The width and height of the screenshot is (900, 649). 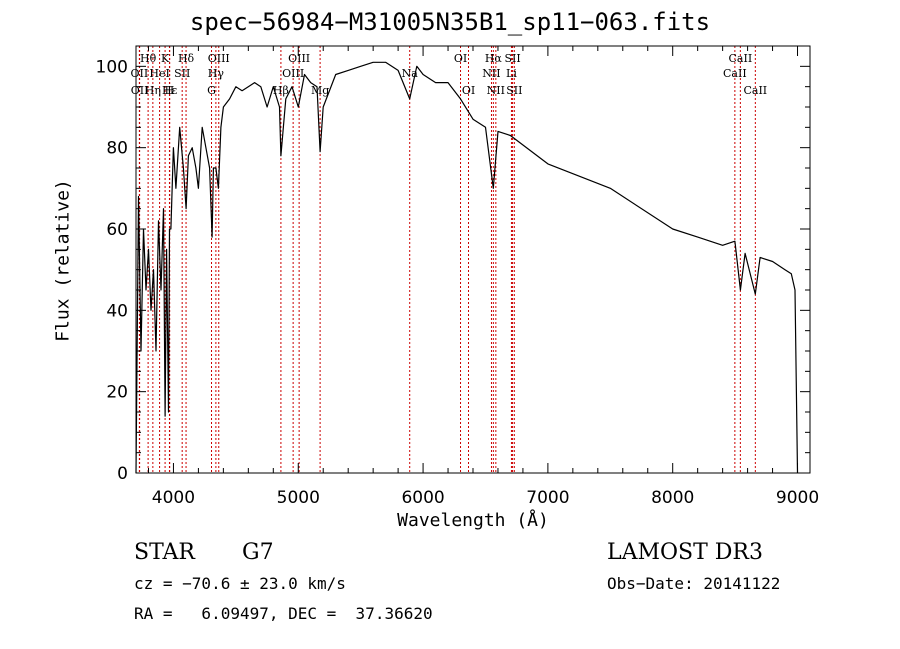 I want to click on cz-readout: cz = −70.6 ± 23.0 km/s, so click(x=240, y=583).